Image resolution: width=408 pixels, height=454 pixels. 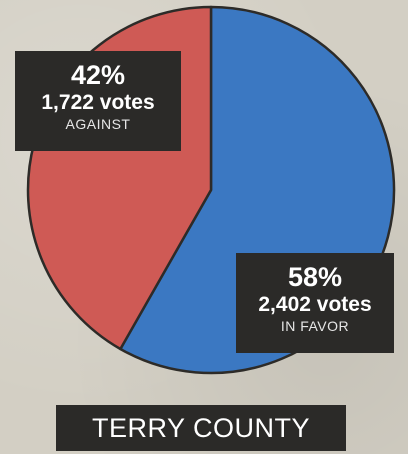 I want to click on against-label-box: 42% 1,722 votes AGAINST, so click(x=98, y=101).